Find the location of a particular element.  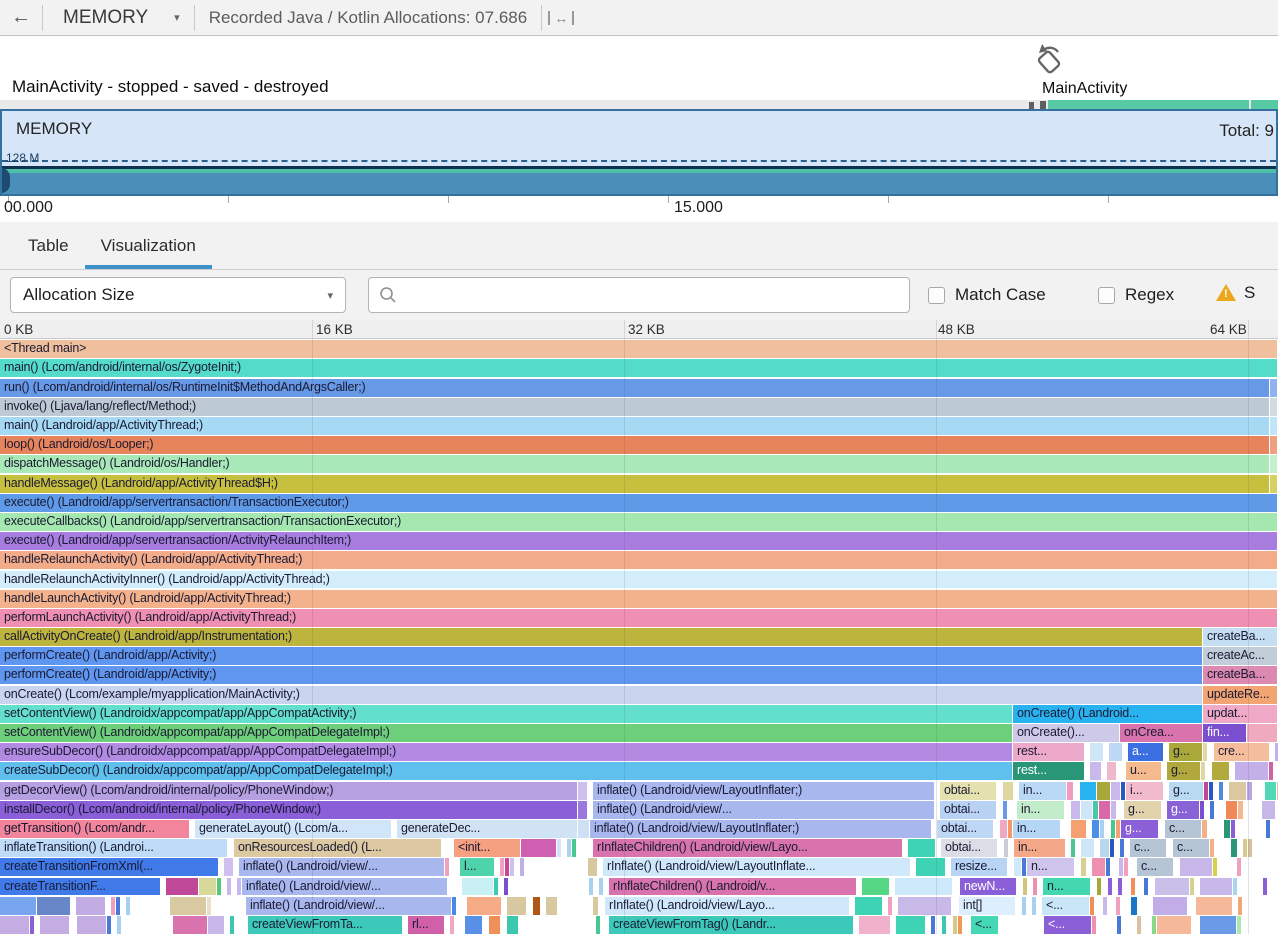

flame-cell: dispatchMessage() (Landroid/os/Handler;) is located at coordinates (634, 464).